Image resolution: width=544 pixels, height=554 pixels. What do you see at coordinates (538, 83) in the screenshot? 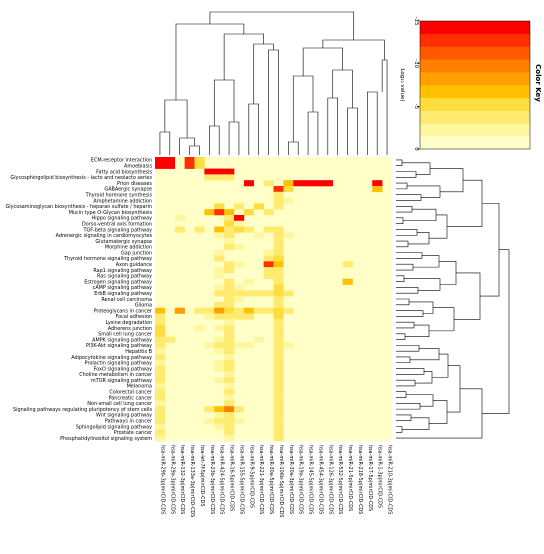
I see `color-key-title: Color Key` at bounding box center [538, 83].